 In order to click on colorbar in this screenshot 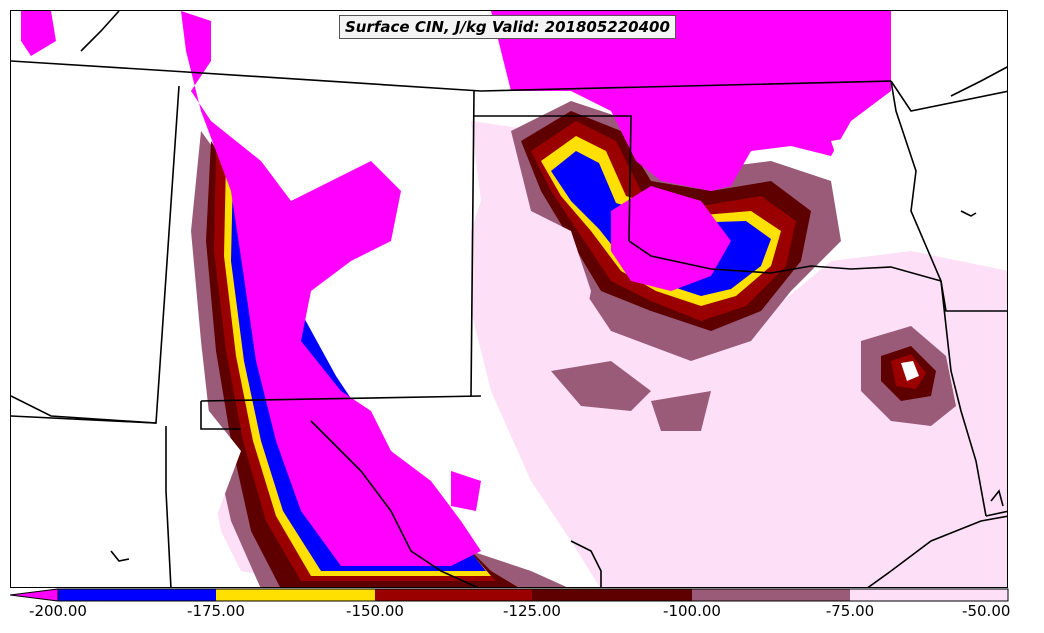, I will do `click(509, 595)`.